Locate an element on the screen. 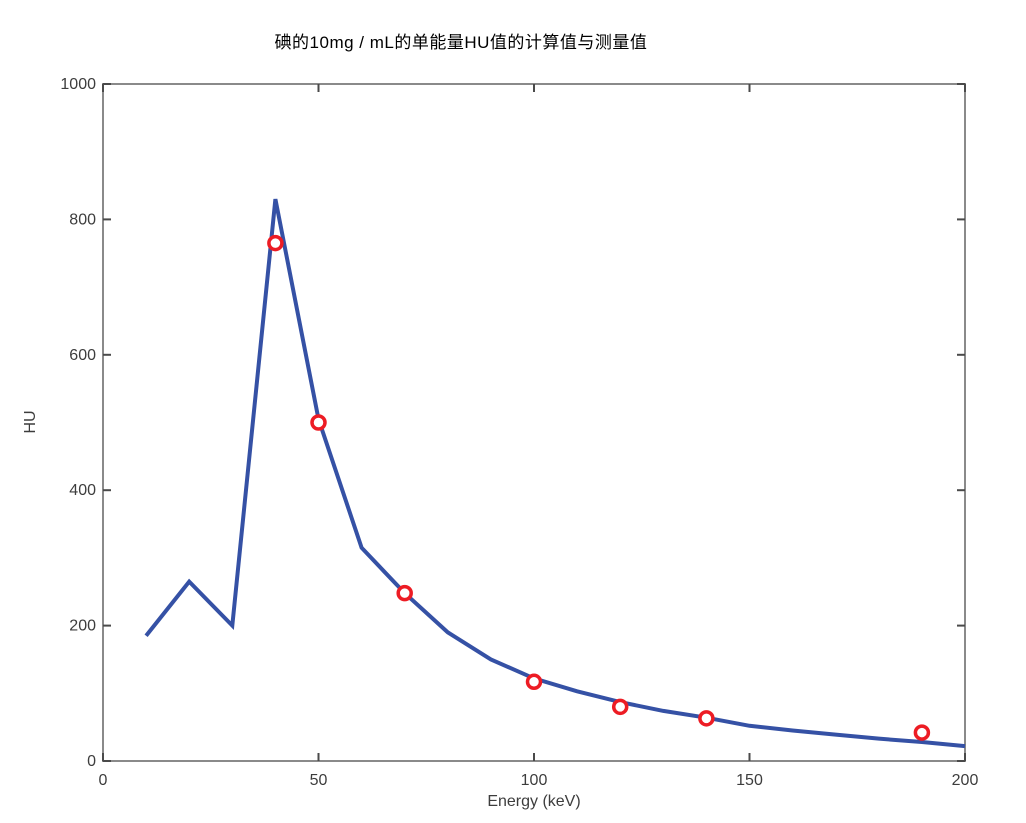 This screenshot has height=823, width=1026. x-tick-label: 100 is located at coordinates (534, 780).